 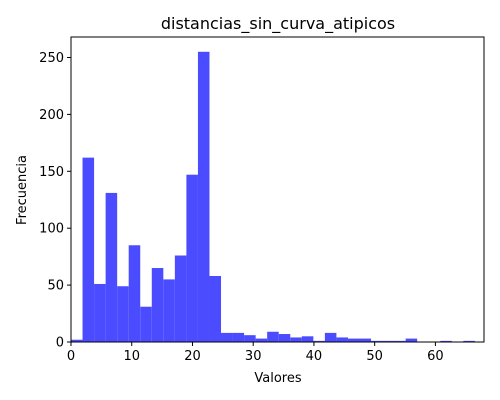 I want to click on y-tick-label: 250, so click(x=51, y=58).